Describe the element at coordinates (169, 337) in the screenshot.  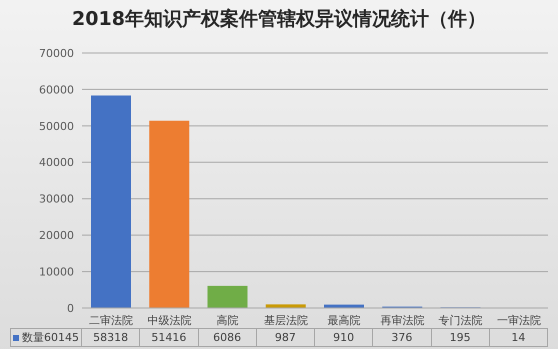
I see `data-label: 51416` at that location.